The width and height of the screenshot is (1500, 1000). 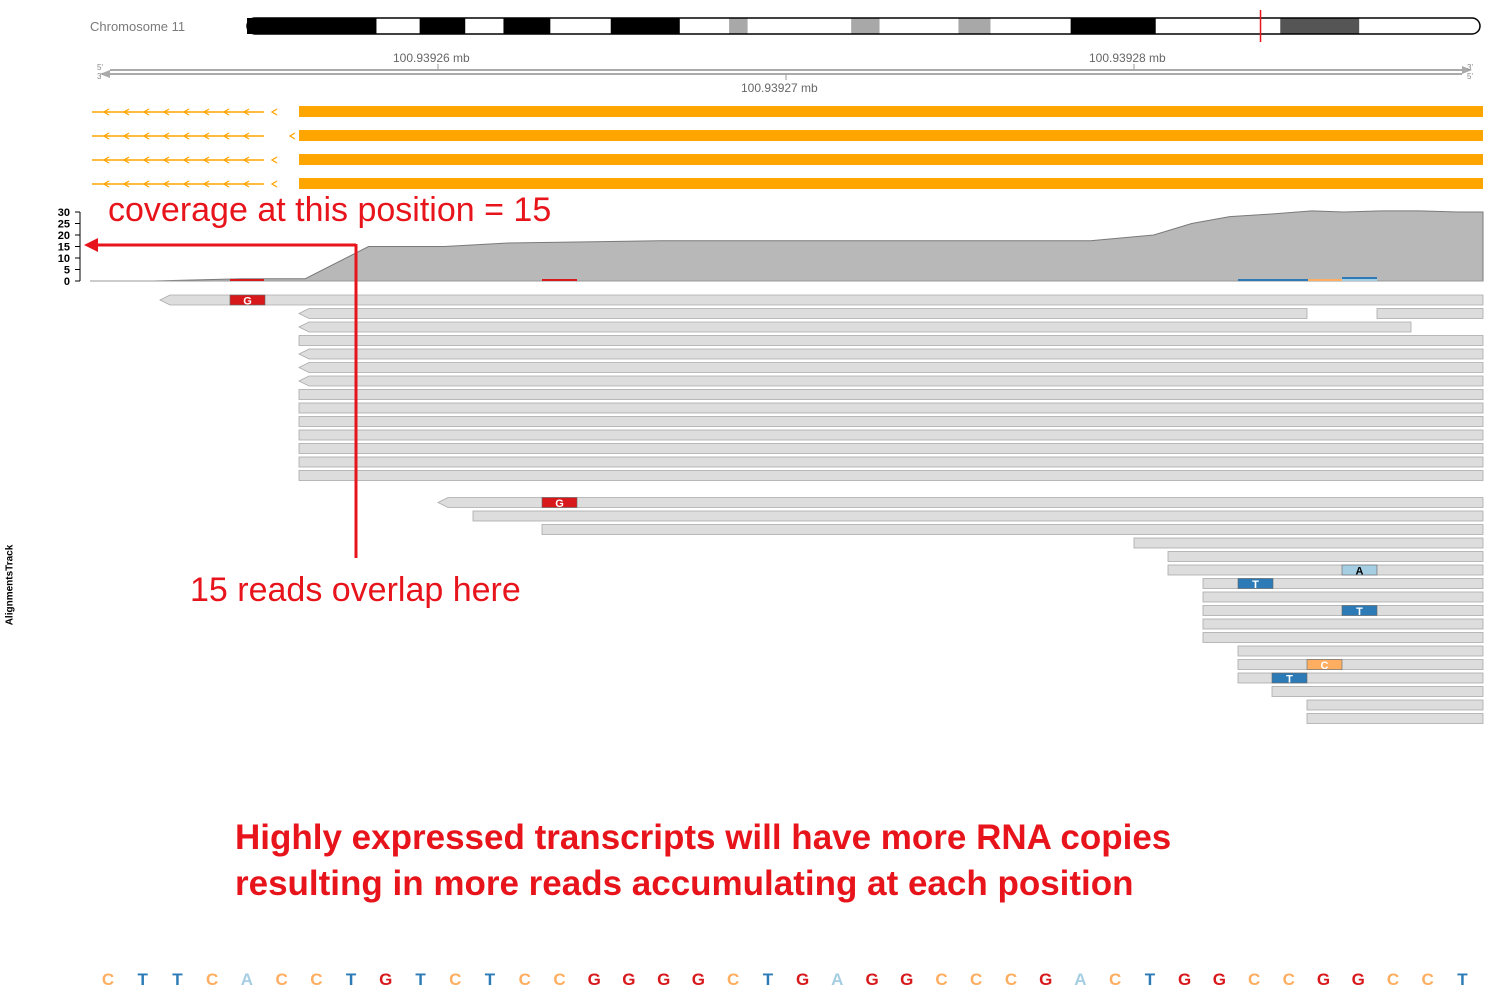 I want to click on axis-arrow-left, so click(x=105, y=74).